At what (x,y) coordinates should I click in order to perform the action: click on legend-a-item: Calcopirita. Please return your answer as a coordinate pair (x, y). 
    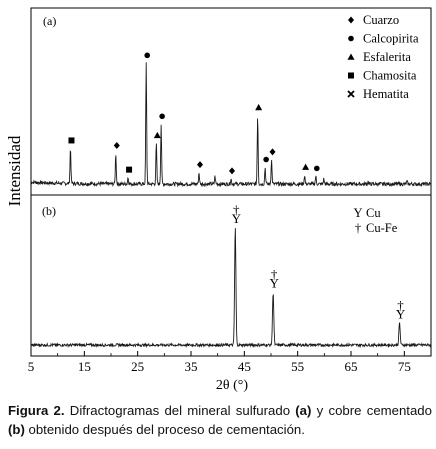
    Looking at the image, I should click on (391, 39).